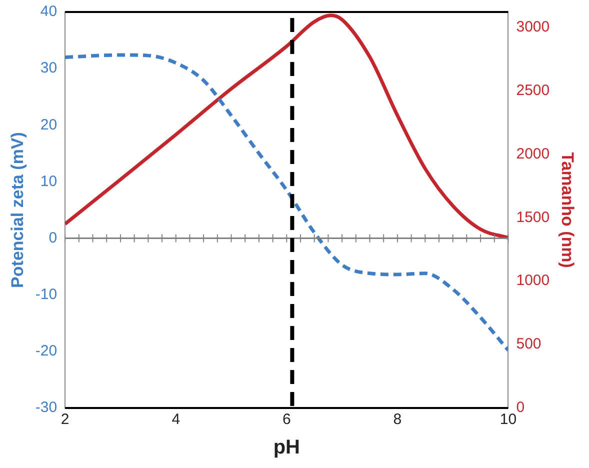  What do you see at coordinates (286, 447) in the screenshot?
I see `x-axis-title: pH` at bounding box center [286, 447].